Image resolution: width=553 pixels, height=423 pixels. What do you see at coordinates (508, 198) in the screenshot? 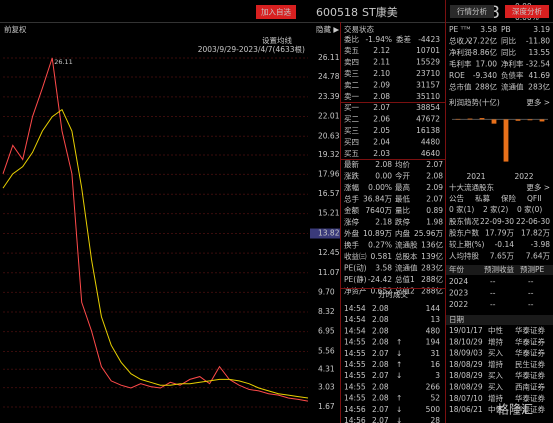
I see `inst-header: 保险` at bounding box center [508, 198].